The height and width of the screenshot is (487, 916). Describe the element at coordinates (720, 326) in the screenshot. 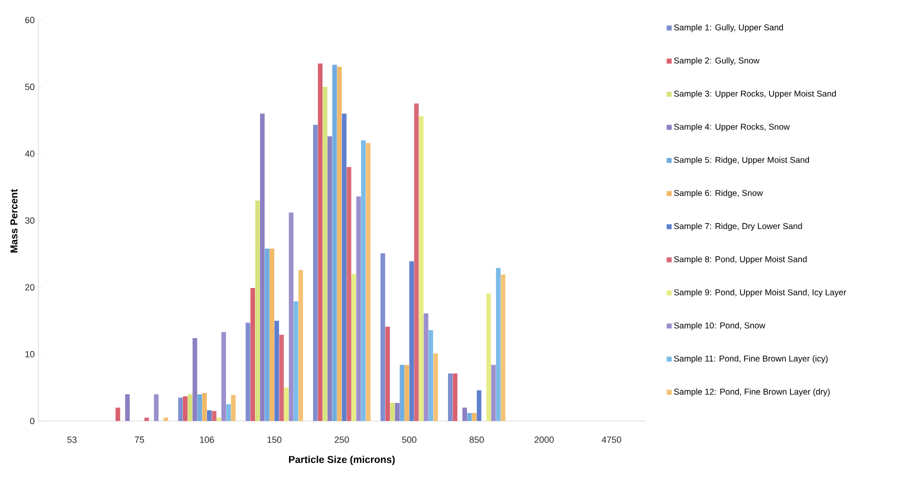

I see `legend-label: Sample 10: Pond, Snow` at that location.